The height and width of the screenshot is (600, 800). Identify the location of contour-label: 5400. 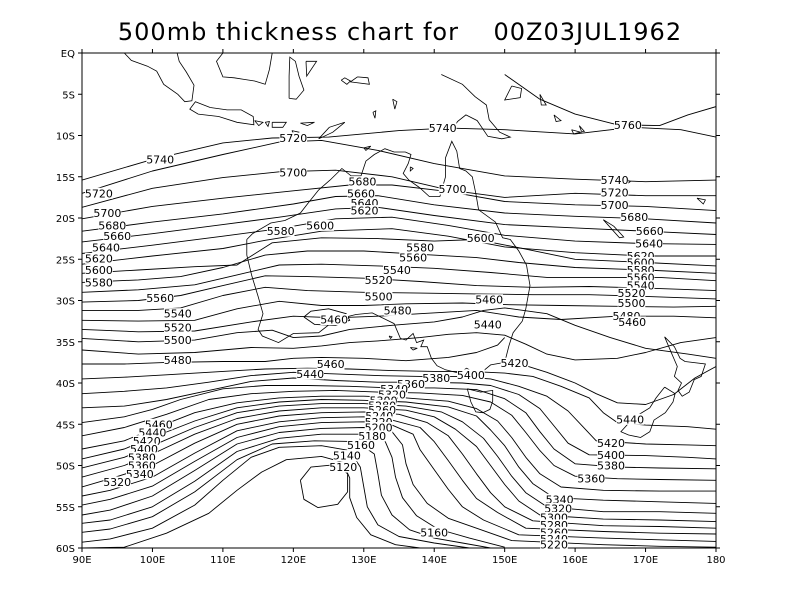
(611, 455).